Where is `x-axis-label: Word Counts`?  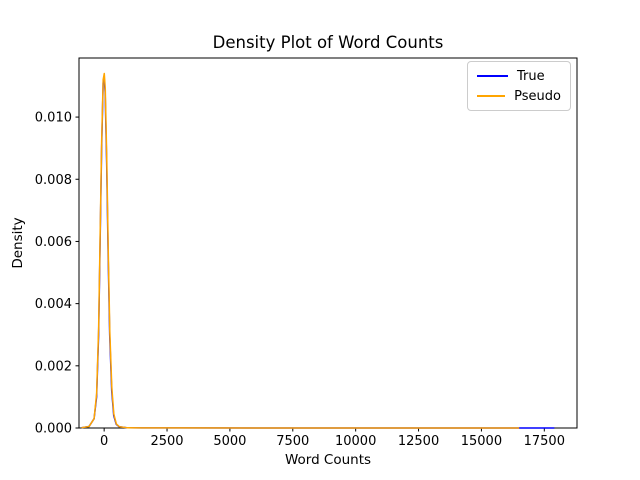 x-axis-label: Word Counts is located at coordinates (328, 460).